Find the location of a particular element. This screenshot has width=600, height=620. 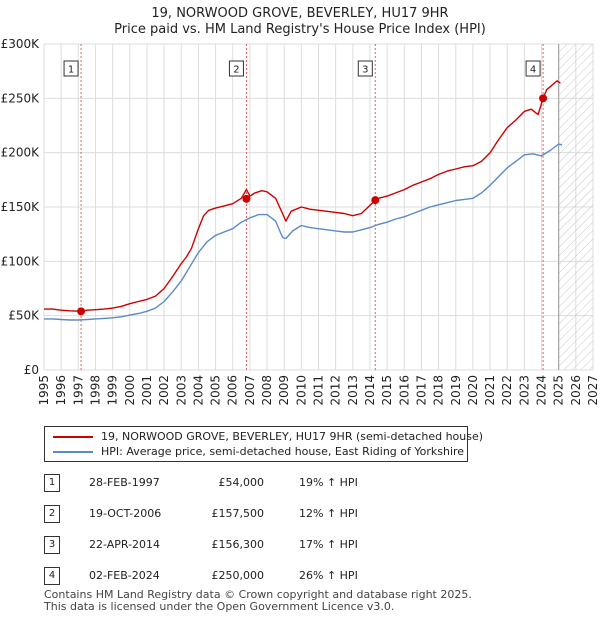

x-tick-label: 2004 is located at coordinates (198, 390).